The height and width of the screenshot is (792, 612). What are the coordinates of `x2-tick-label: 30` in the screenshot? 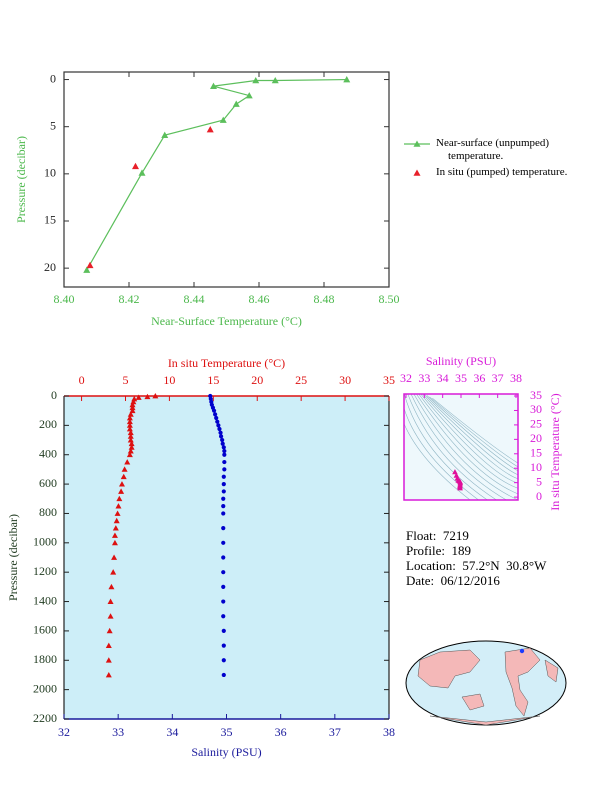 It's located at (345, 380).